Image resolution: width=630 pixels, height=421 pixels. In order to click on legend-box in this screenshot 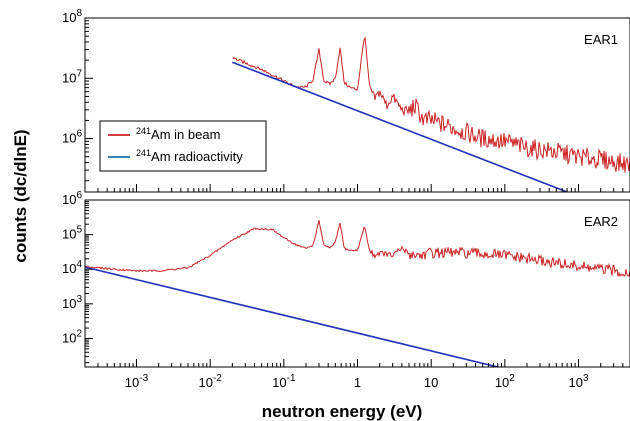, I will do `click(183, 146)`.